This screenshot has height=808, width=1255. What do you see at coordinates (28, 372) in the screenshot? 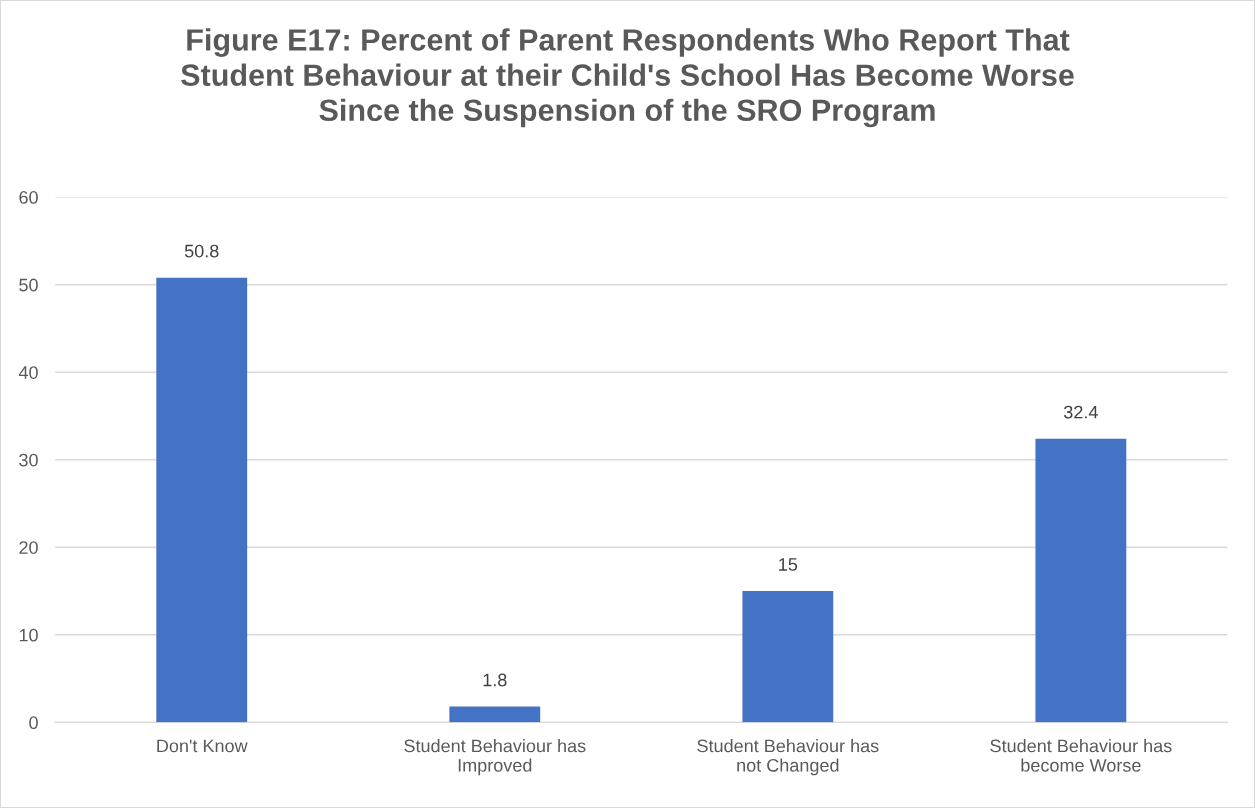
I see `y-tick-label: 40` at bounding box center [28, 372].